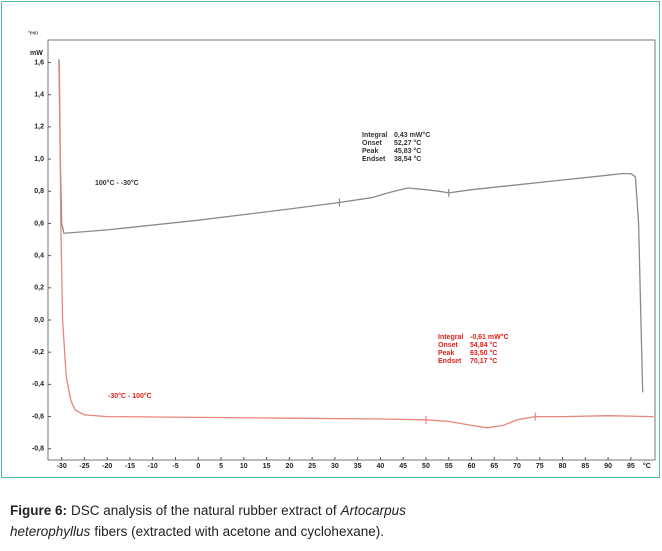 The image size is (662, 551). What do you see at coordinates (472, 466) in the screenshot?
I see `x-tick-label: 60` at bounding box center [472, 466].